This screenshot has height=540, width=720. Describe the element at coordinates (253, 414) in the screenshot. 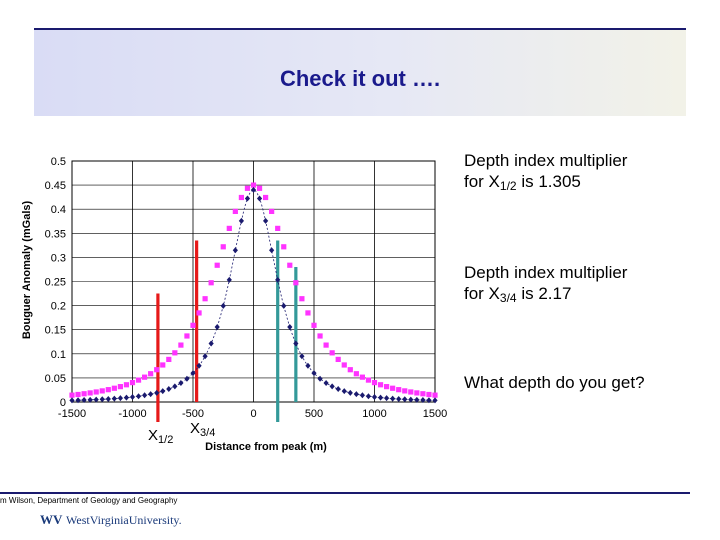

I see `x-tick-3: 0` at that location.